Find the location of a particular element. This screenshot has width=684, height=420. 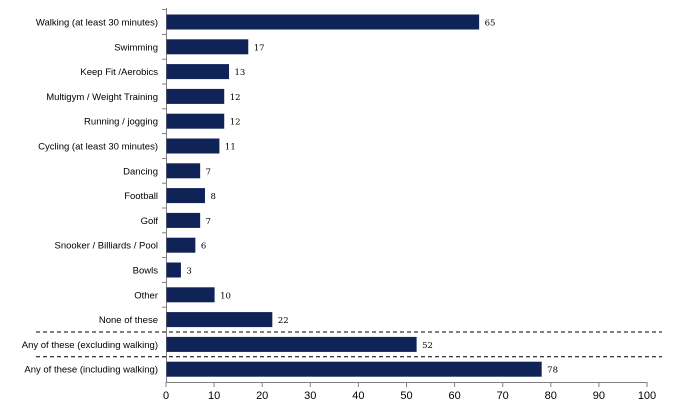

value-label-13: 52 is located at coordinates (427, 346).